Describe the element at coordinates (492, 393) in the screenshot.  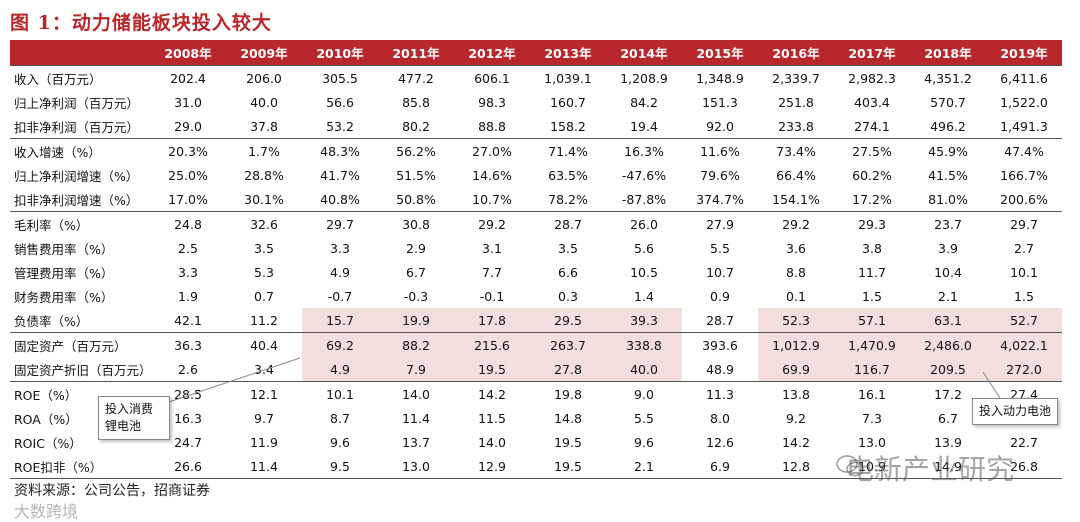
I see `table-cell: 14.2` at that location.